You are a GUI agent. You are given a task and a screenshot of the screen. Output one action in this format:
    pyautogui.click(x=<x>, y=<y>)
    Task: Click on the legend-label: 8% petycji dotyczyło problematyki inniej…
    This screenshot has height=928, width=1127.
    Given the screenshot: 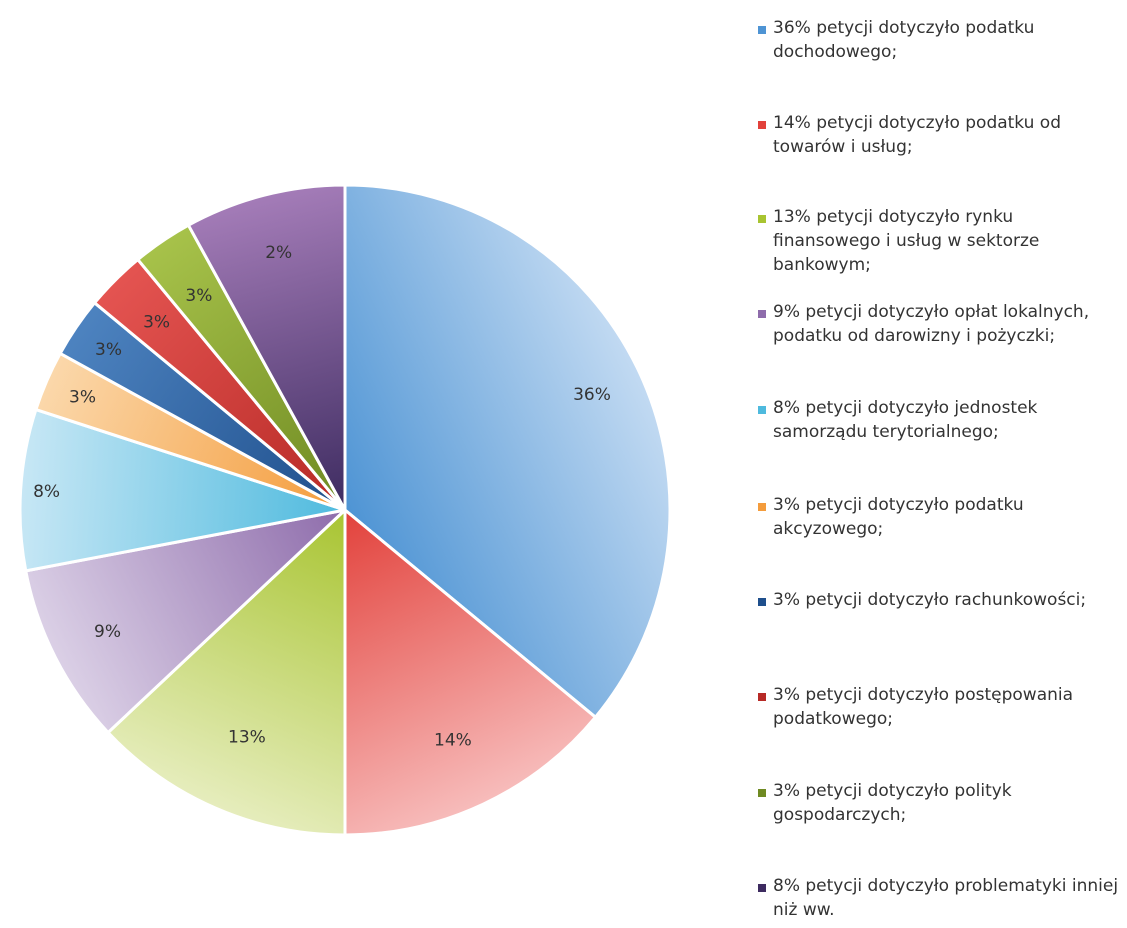 What is the action you would take?
    pyautogui.click(x=946, y=898)
    